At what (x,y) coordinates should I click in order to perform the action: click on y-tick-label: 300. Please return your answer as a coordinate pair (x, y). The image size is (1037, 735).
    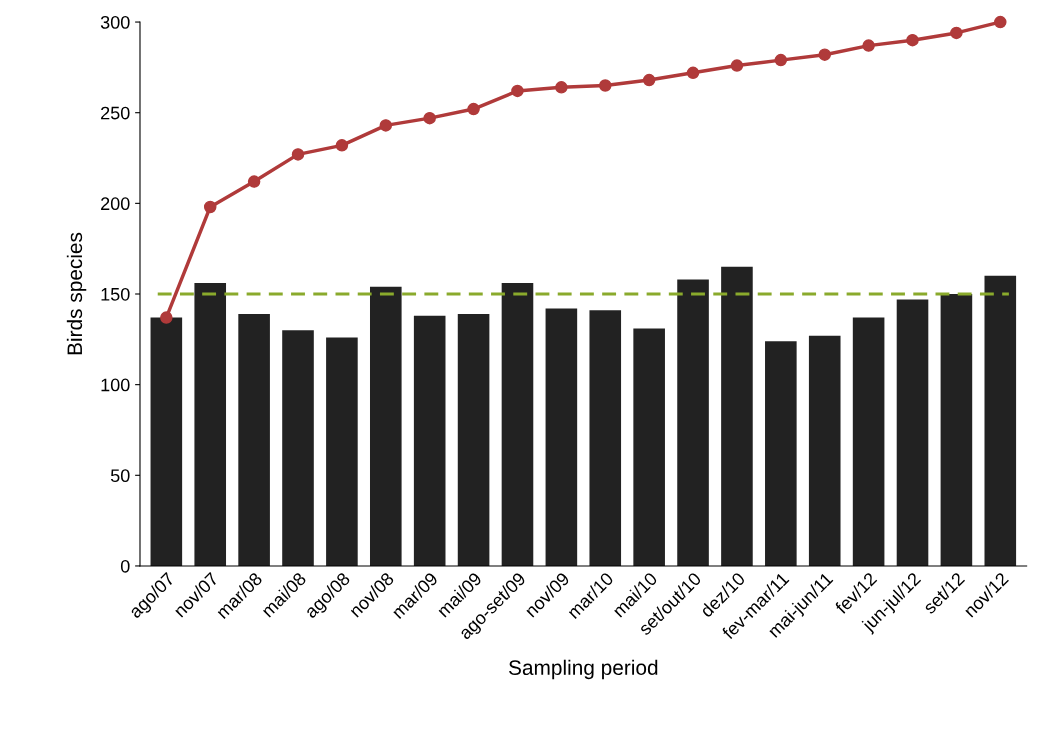
    Looking at the image, I should click on (115, 22).